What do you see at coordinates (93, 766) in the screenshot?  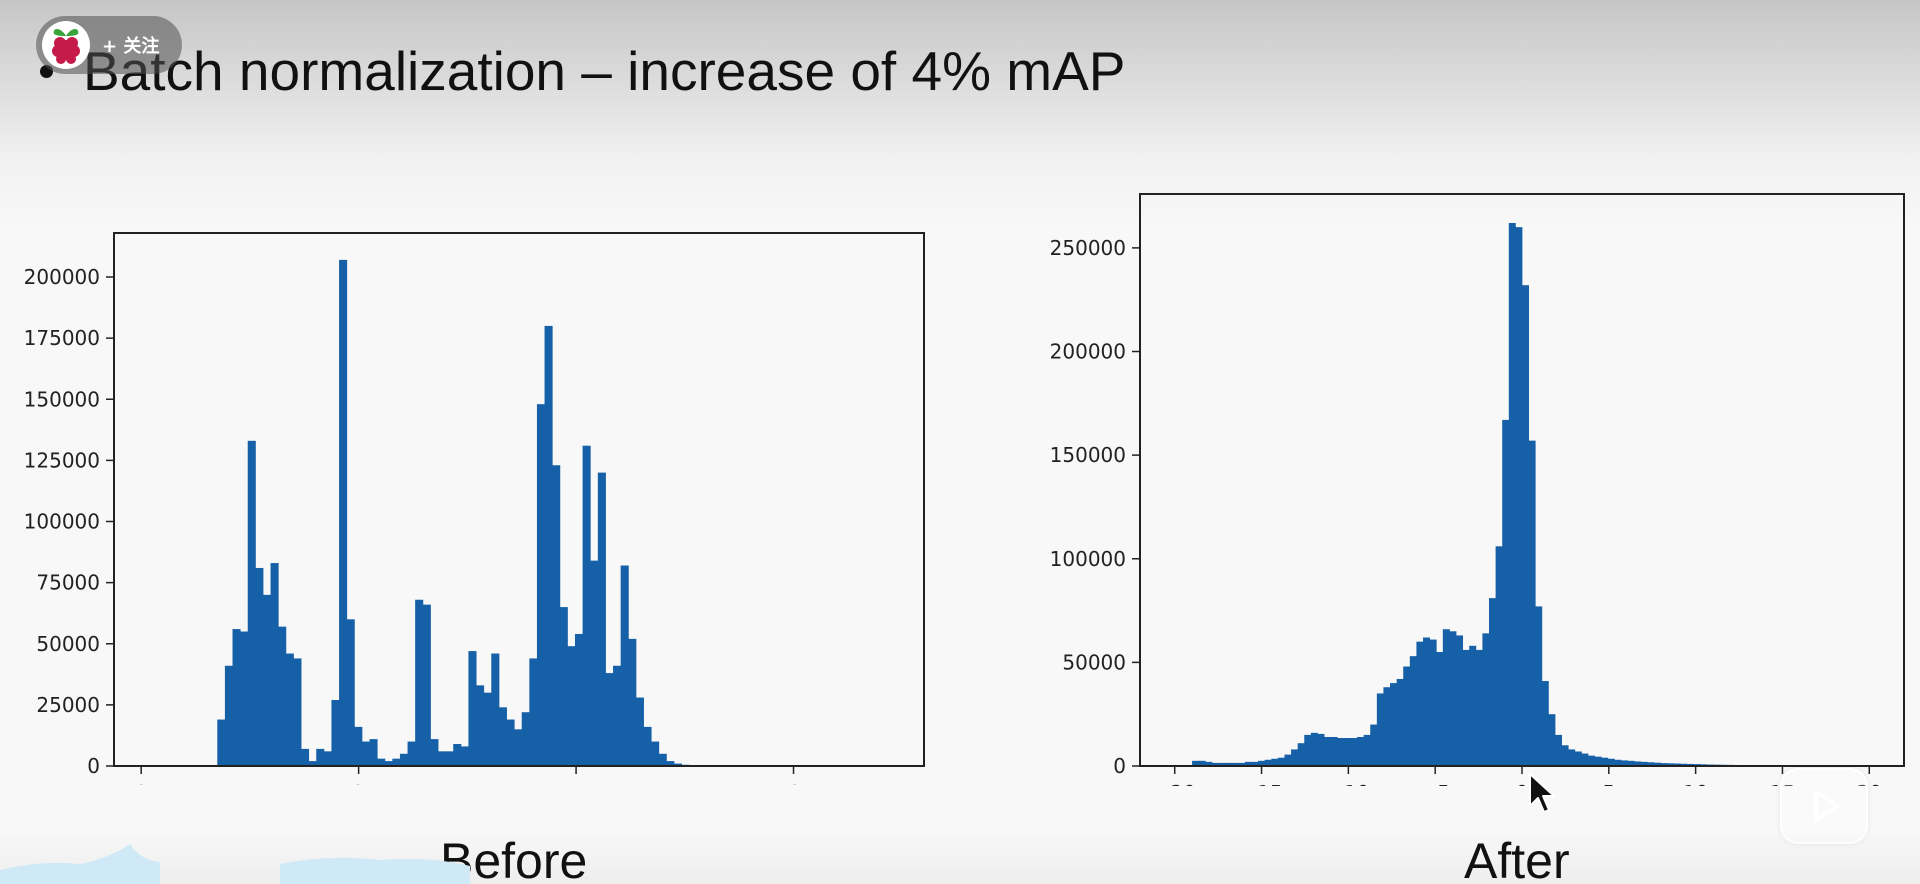 I see `before-y-tick-label: 0` at bounding box center [93, 766].